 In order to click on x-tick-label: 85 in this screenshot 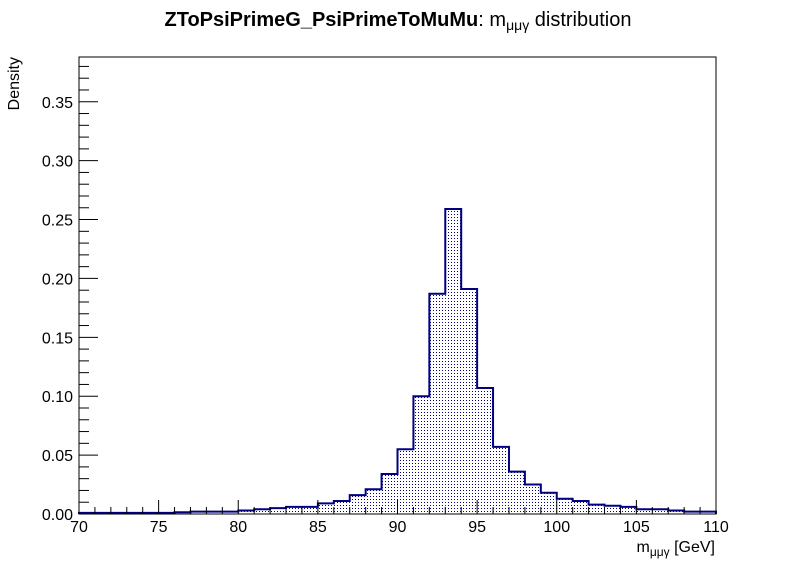, I will do `click(318, 527)`.